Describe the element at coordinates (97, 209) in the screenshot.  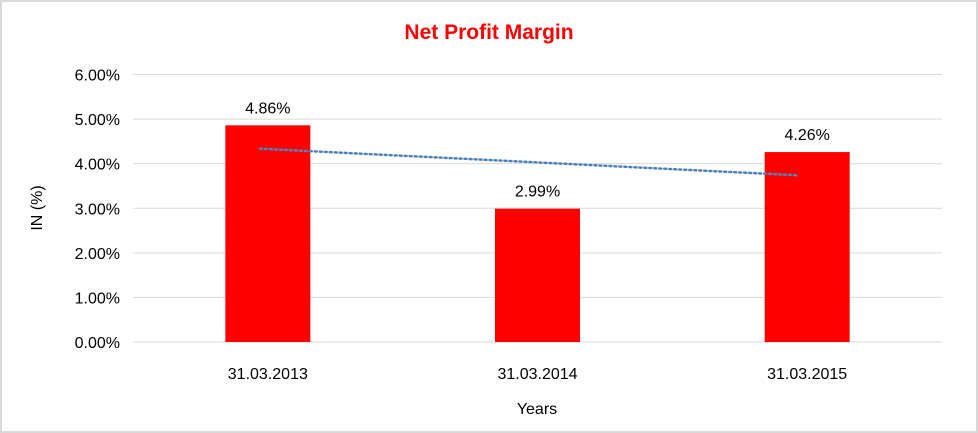
I see `y-tick-label: 3.00%` at that location.